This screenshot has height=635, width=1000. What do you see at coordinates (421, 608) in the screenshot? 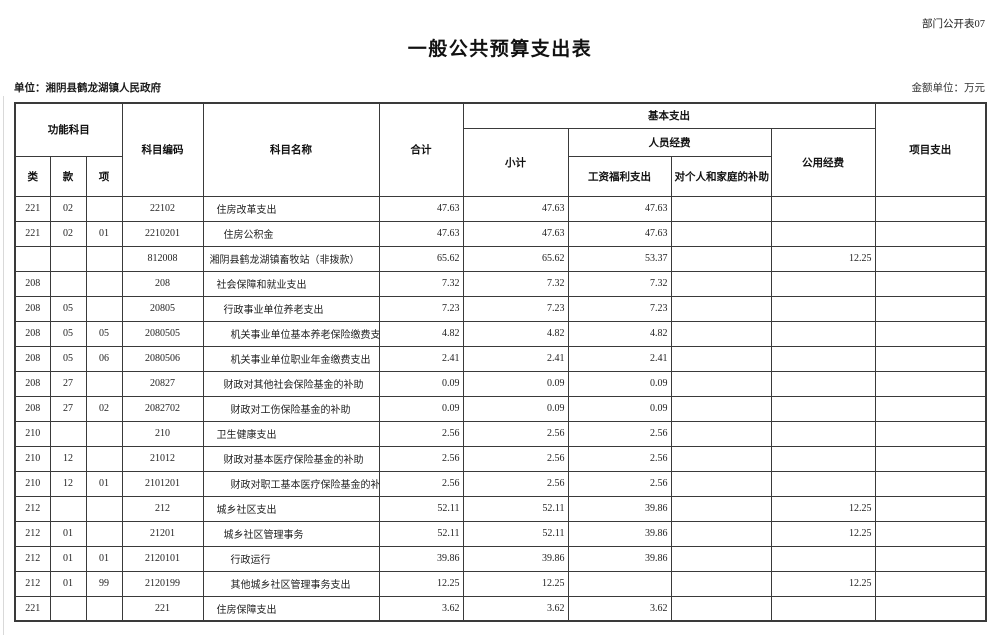
I see `cell-total: 3.62` at bounding box center [421, 608].